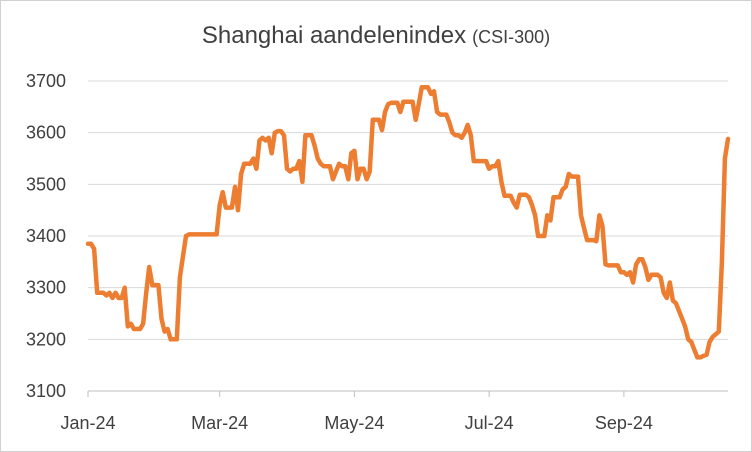  Describe the element at coordinates (46, 391) in the screenshot. I see `y-tick-label-3100: 3100` at that location.